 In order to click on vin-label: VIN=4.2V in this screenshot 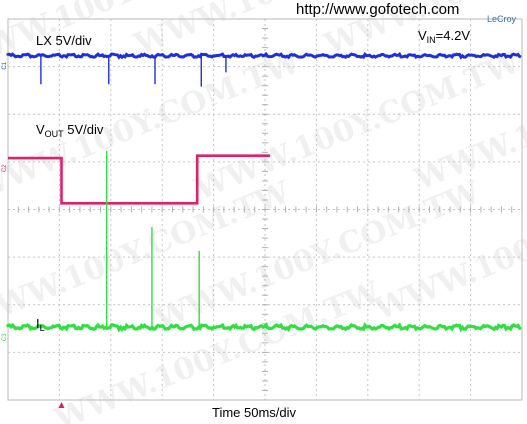, I will do `click(444, 36)`.